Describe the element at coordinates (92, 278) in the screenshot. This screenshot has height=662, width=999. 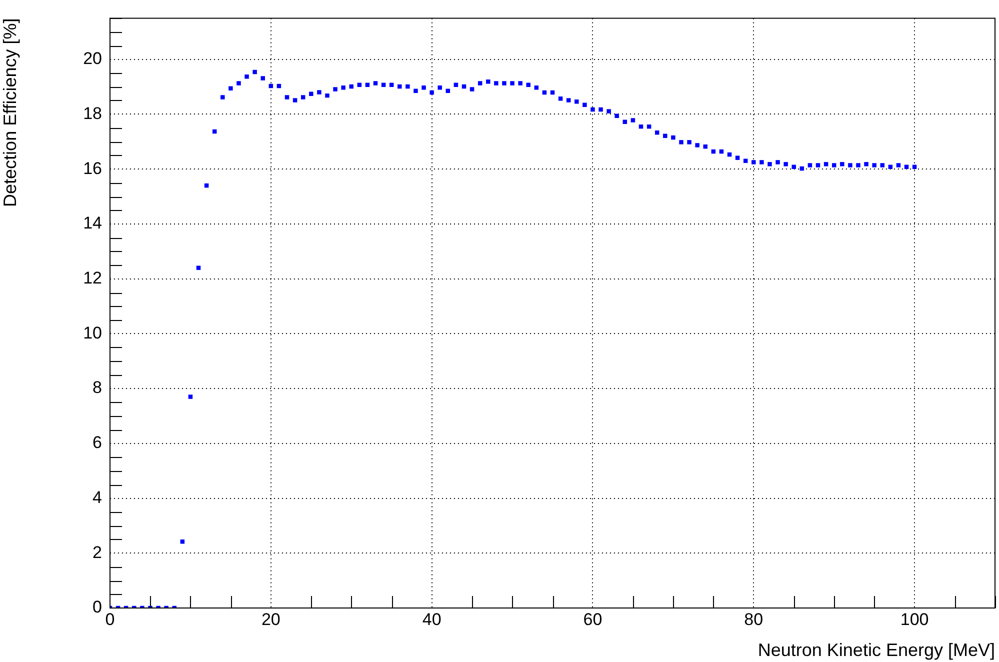
I see `y-tick-label: 12` at that location.